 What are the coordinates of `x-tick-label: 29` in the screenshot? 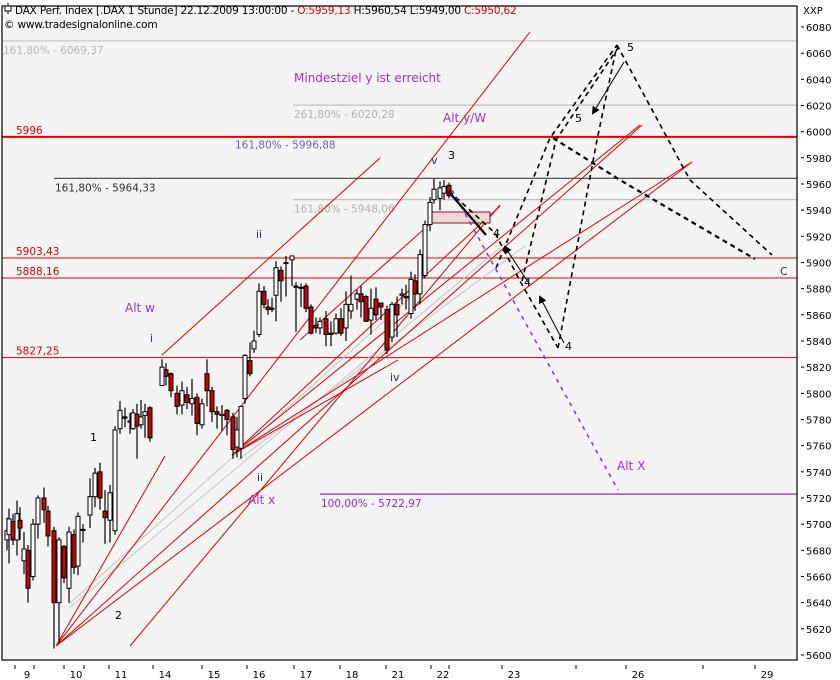 It's located at (767, 675).